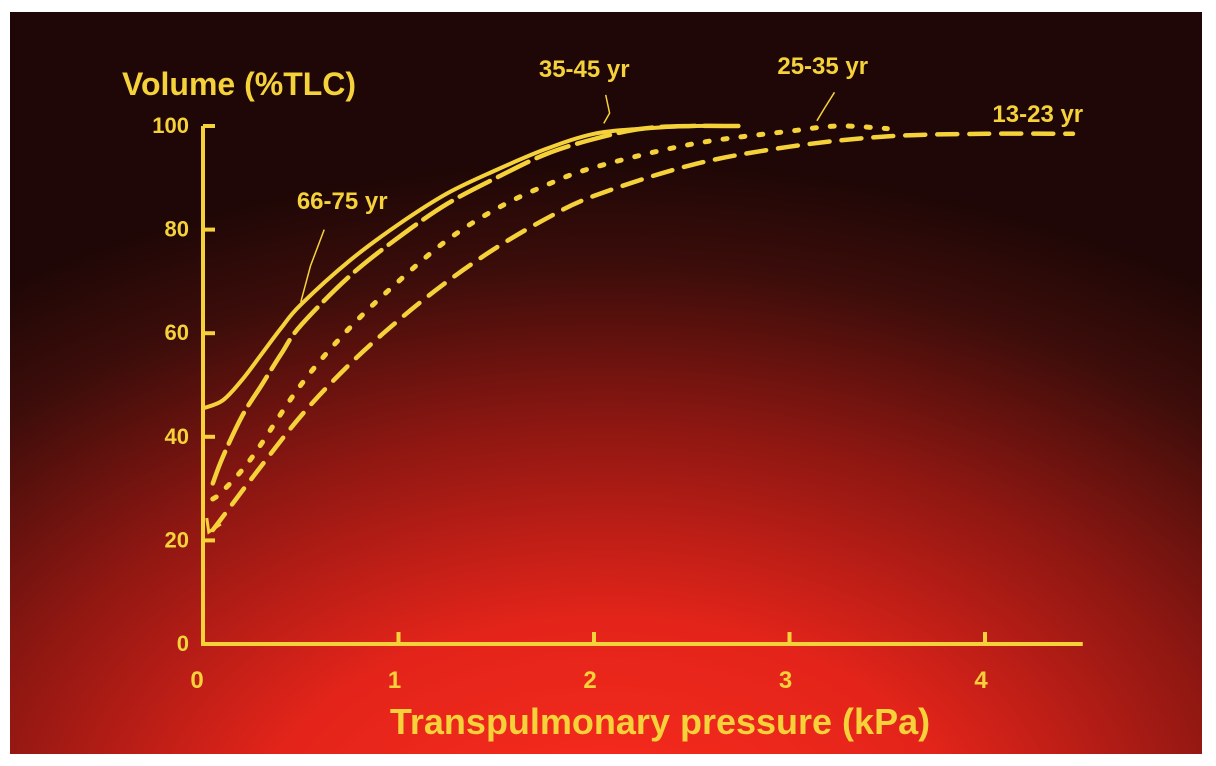 This screenshot has height=766, width=1216. What do you see at coordinates (239, 84) in the screenshot?
I see `y-axis-label: Volume (%TLC)` at bounding box center [239, 84].